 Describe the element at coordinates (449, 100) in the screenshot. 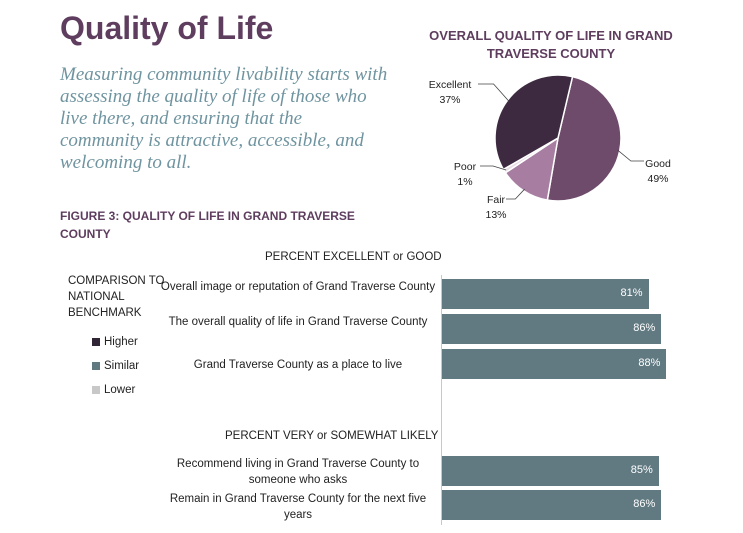

I see `pie-value-excellent: 37%` at that location.